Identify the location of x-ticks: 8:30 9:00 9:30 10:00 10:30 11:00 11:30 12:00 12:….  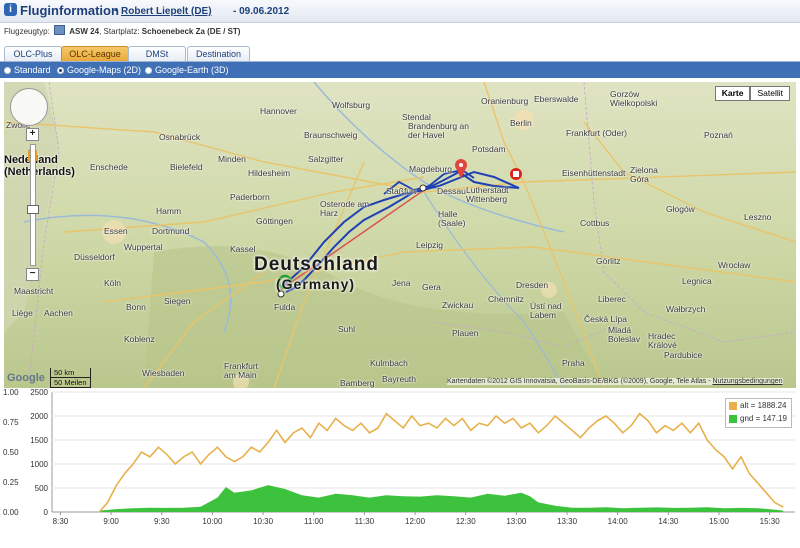
(417, 519).